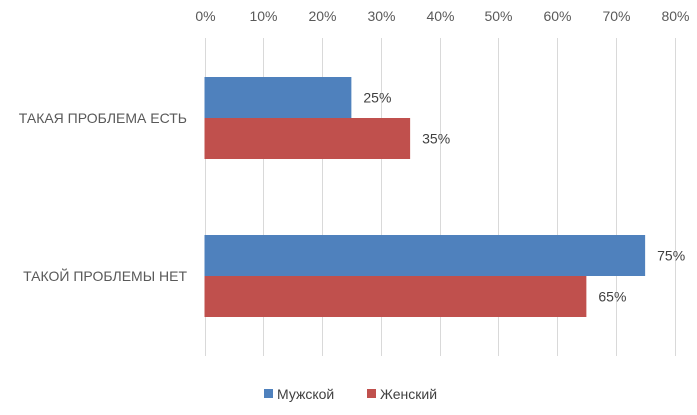  Describe the element at coordinates (436, 139) in the screenshot. I see `data-label: 35%` at that location.